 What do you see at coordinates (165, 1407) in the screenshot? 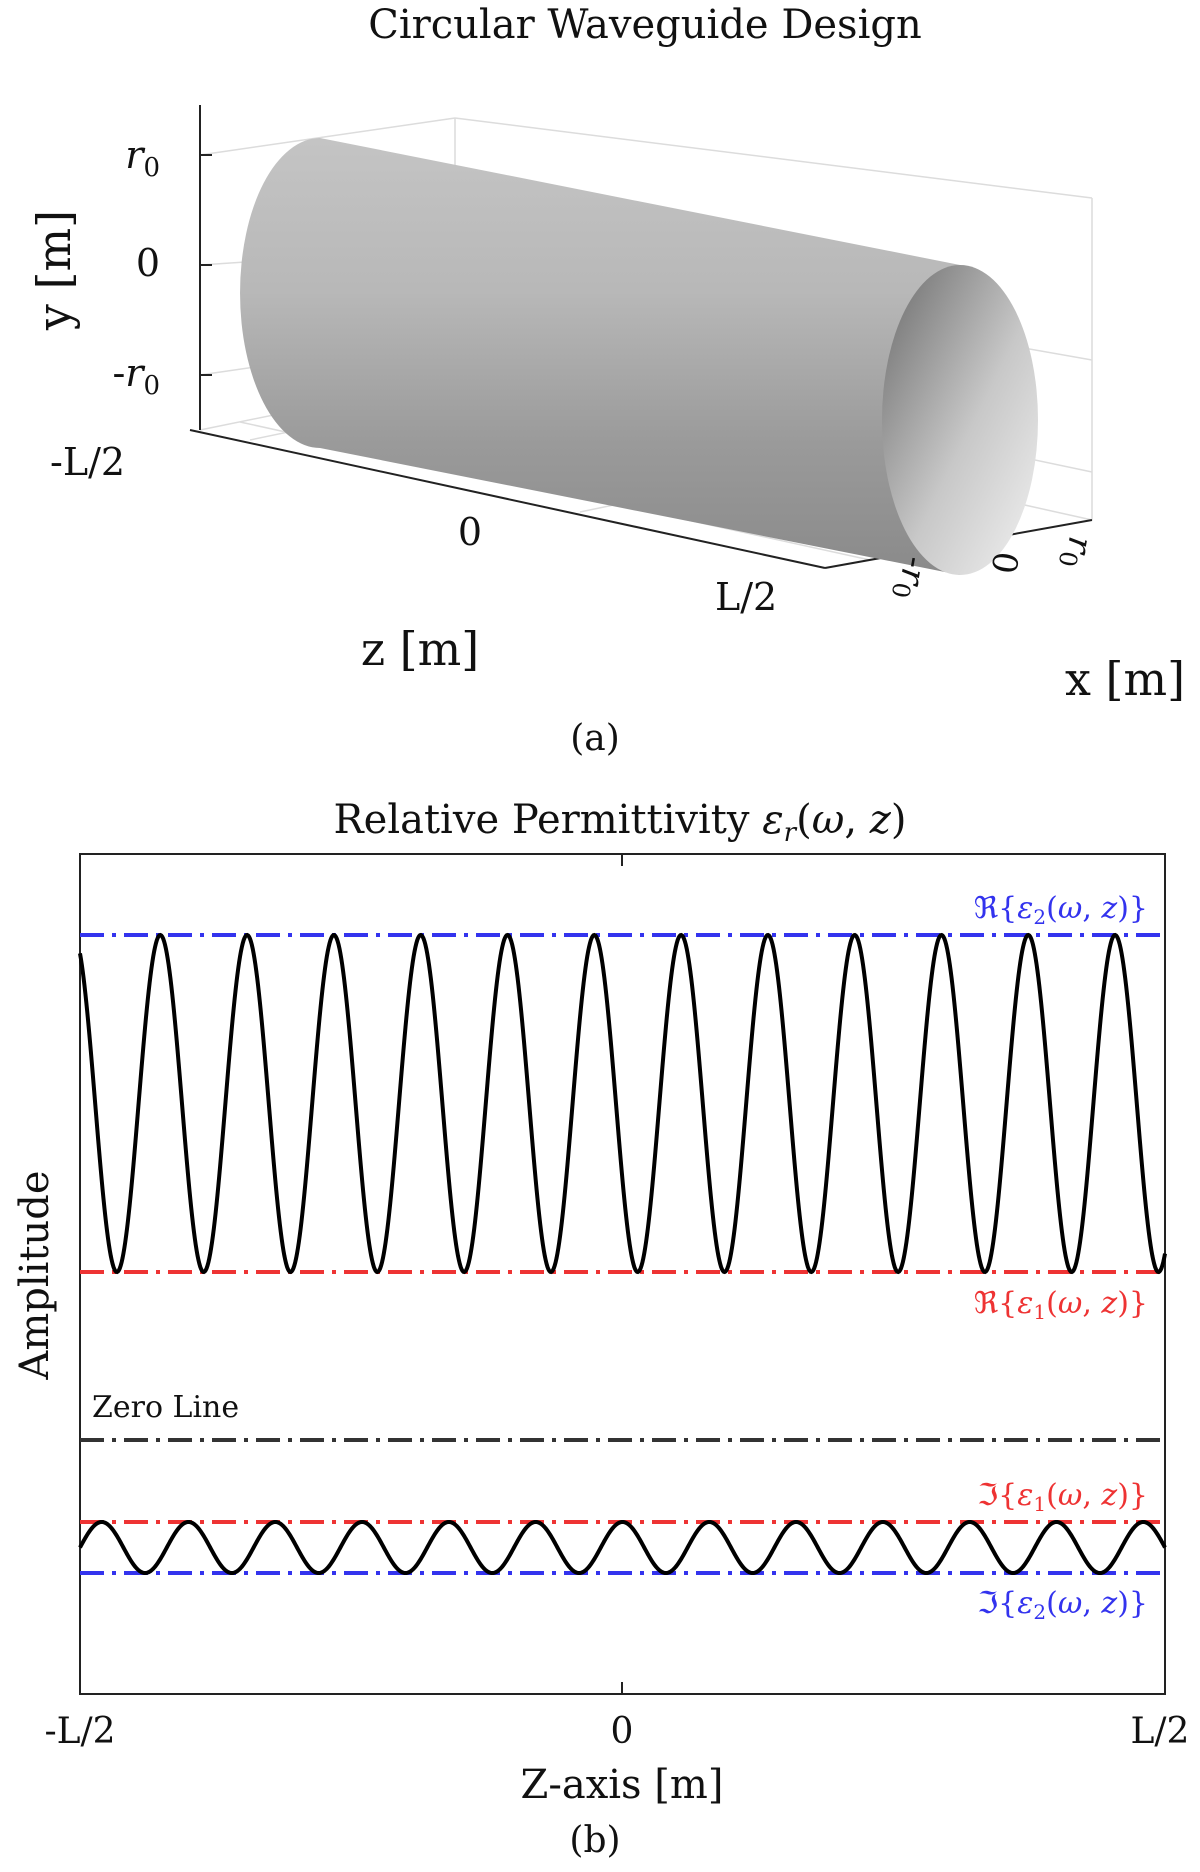
I see `label-zero-line: Zero Line` at bounding box center [165, 1407].